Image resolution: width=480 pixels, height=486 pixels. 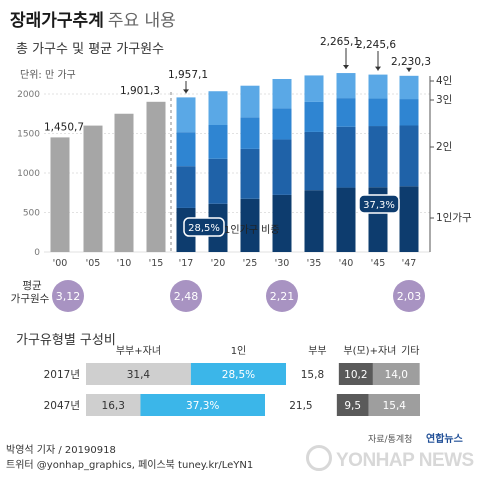 I want to click on y-tick-label: 2000, so click(x=28, y=95).